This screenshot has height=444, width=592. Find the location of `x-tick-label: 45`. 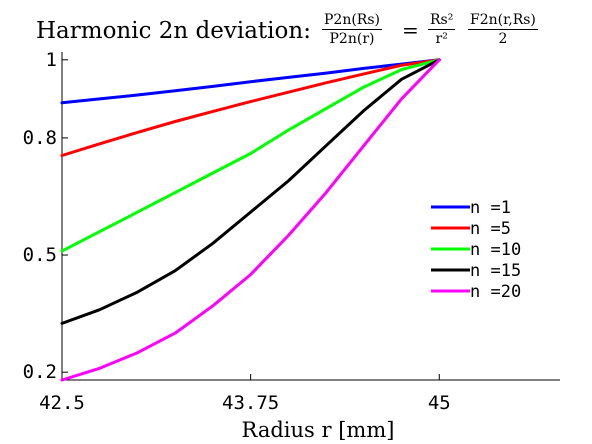

x-tick-label: 45 is located at coordinates (439, 403).